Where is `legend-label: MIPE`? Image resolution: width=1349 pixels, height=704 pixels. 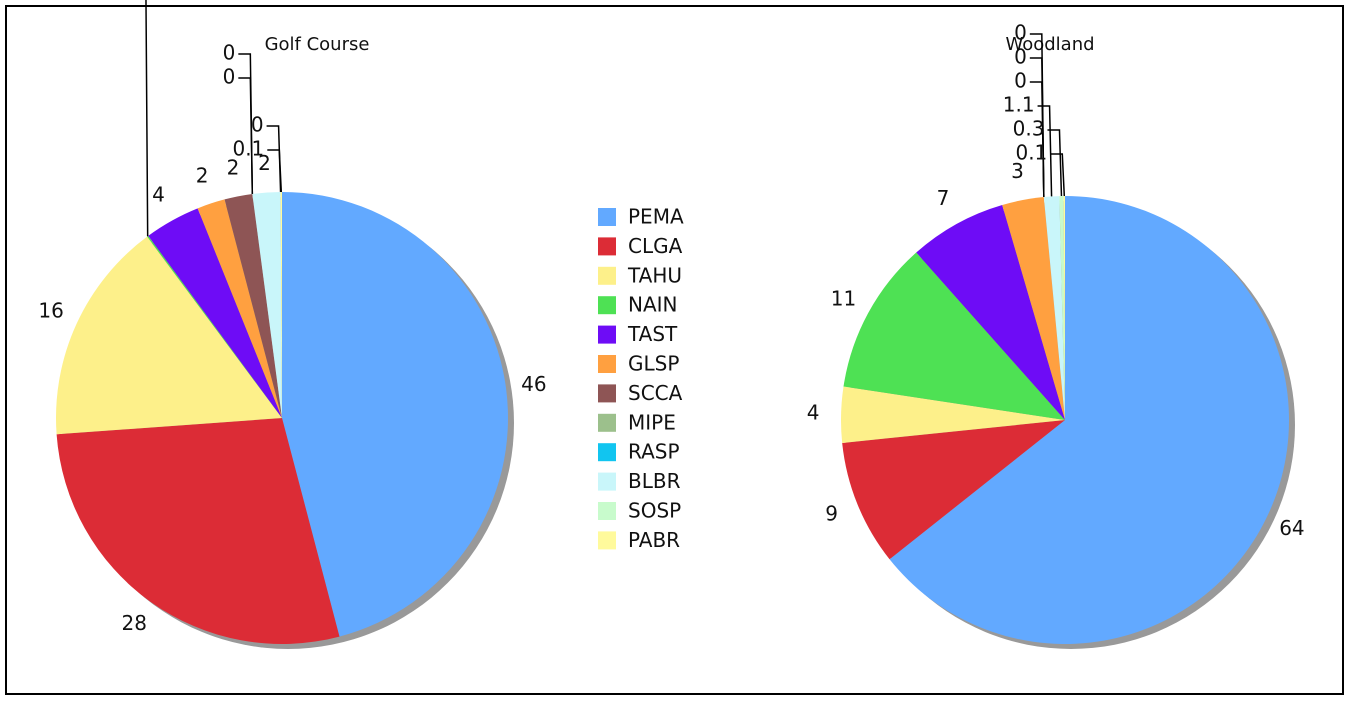 legend-label: MIPE is located at coordinates (652, 422).